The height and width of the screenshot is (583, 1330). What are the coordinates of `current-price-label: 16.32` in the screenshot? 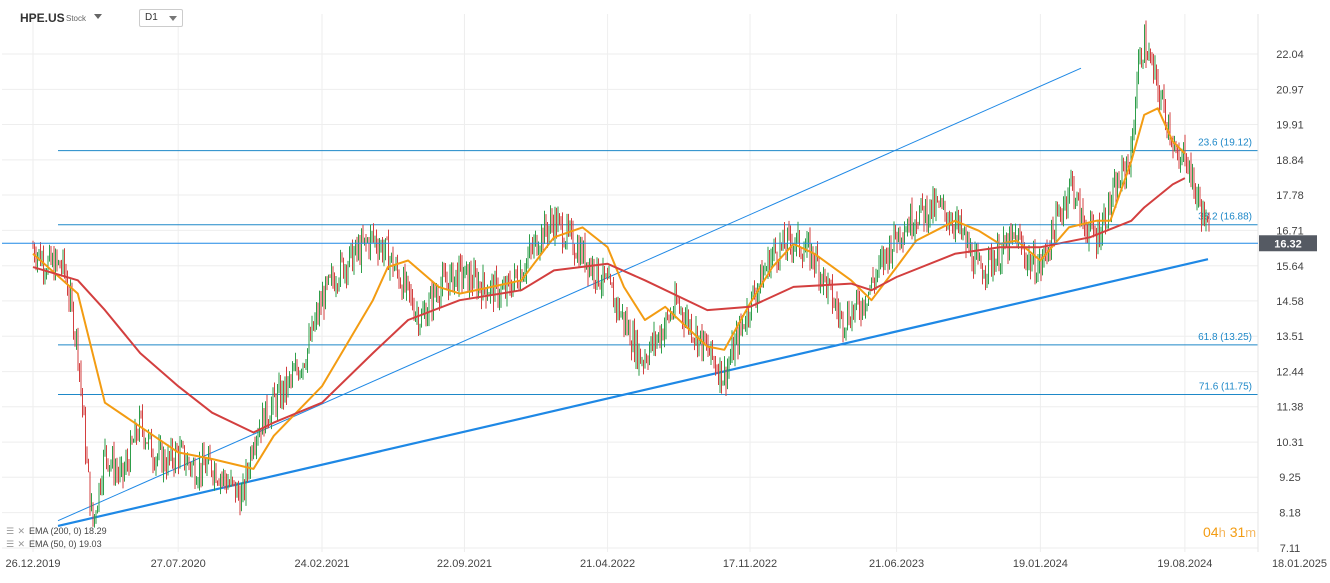 It's located at (1288, 244).